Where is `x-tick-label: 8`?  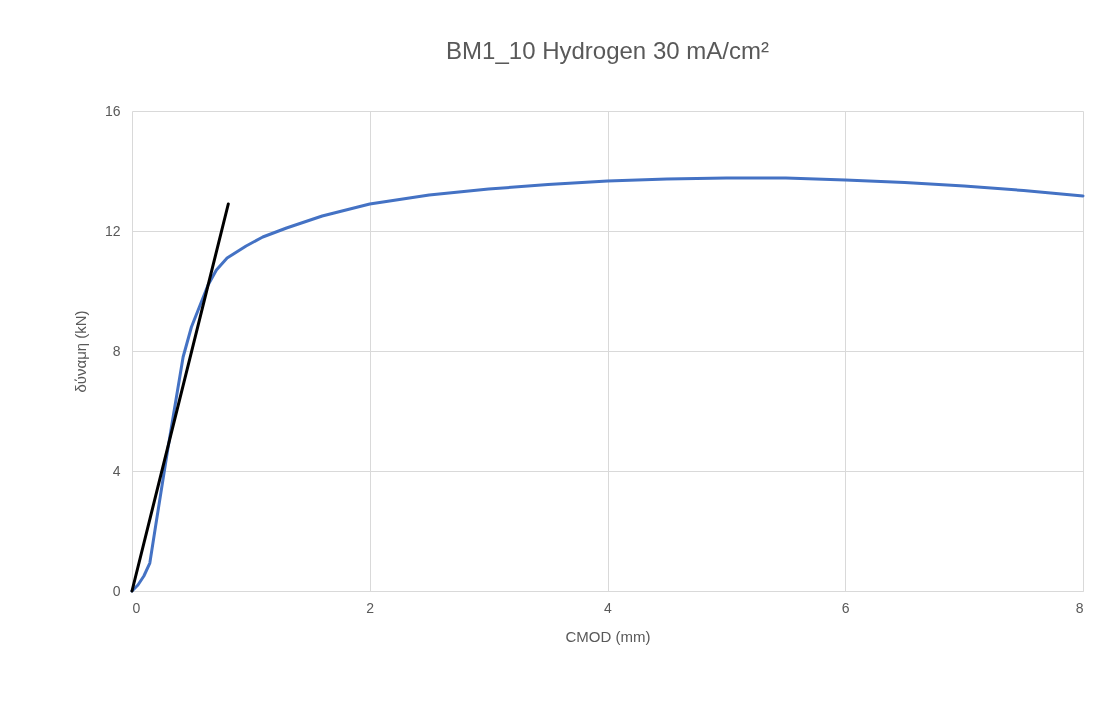
x-tick-label: 8 is located at coordinates (1079, 607).